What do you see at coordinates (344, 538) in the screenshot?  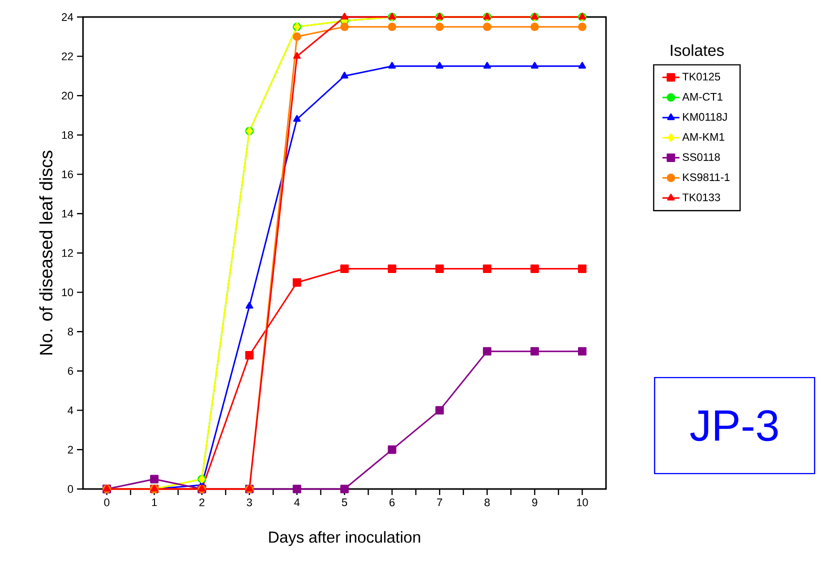 I see `x-axis-title: Days after inoculation` at bounding box center [344, 538].